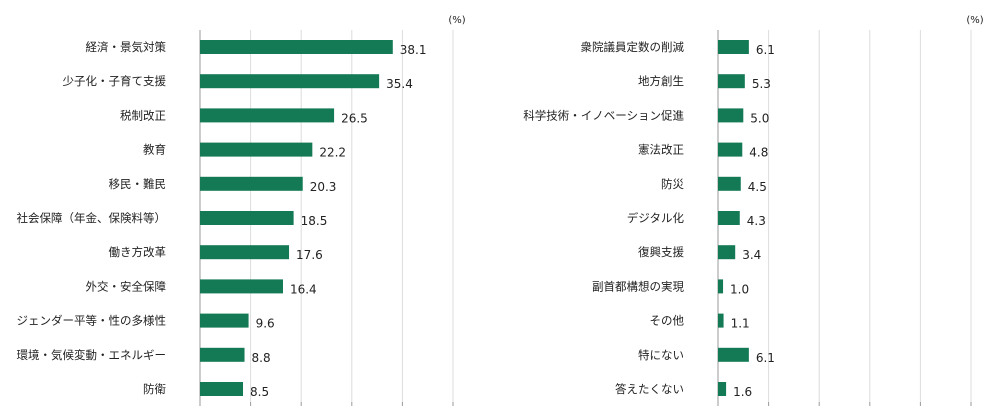 This screenshot has width=1000, height=419. Describe the element at coordinates (759, 118) in the screenshot. I see `chart2-value-label: 5.0` at that location.